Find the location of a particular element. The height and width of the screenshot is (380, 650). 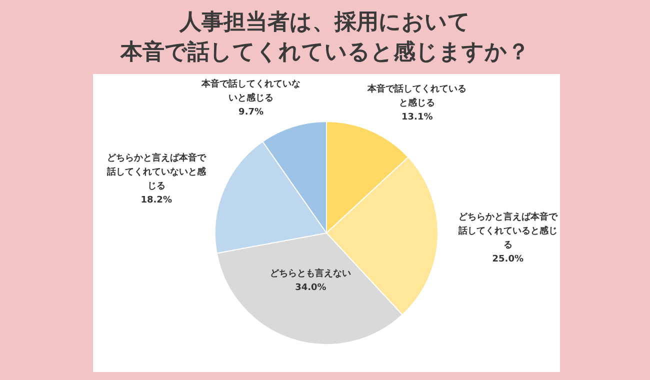

slice-label: どちらかと言えば本音で話してくれていると感じる is located at coordinates (507, 231).